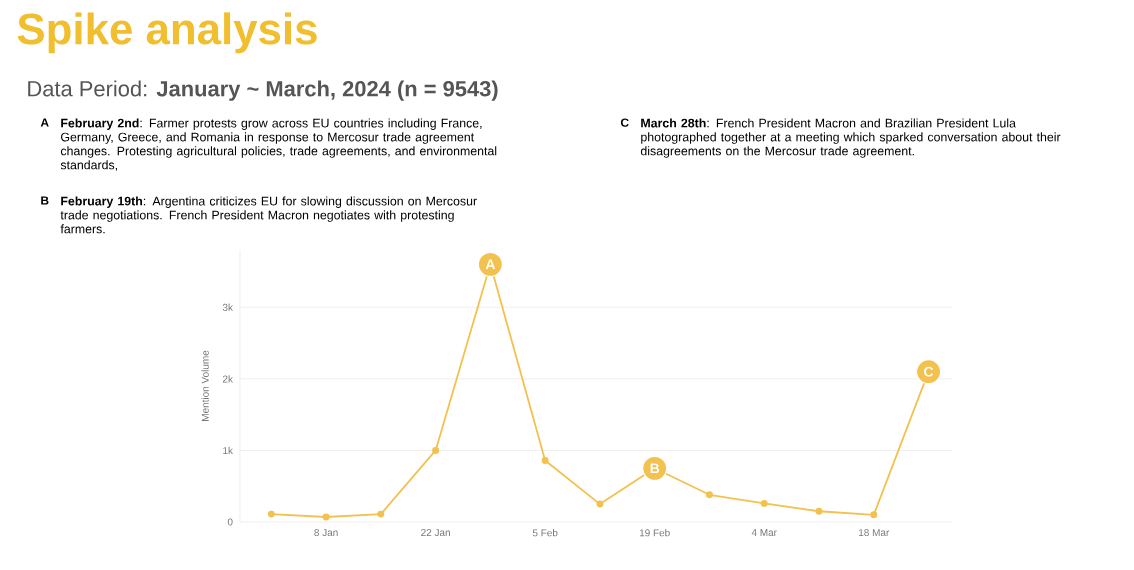 The image size is (1134, 570). What do you see at coordinates (167, 33) in the screenshot?
I see `chart-title: Spike analysis` at bounding box center [167, 33].